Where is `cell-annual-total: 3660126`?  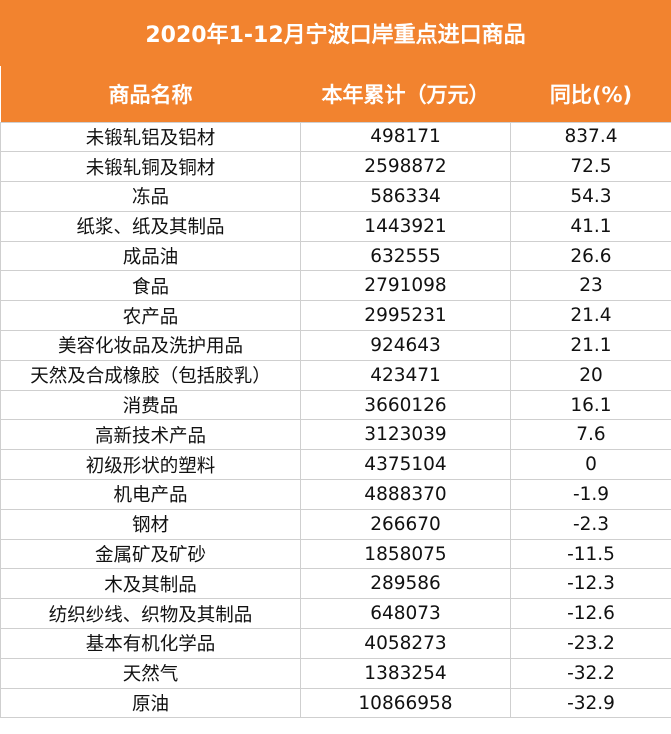 cell-annual-total: 3660126 is located at coordinates (405, 405).